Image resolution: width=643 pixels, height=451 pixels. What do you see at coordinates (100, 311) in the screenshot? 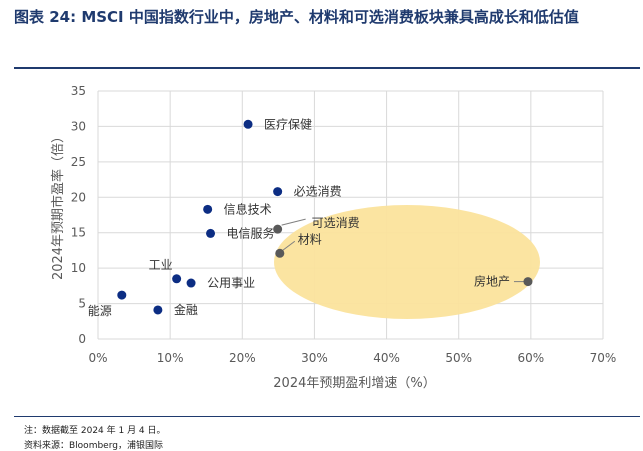
I see `point-label: 能源` at bounding box center [100, 311].